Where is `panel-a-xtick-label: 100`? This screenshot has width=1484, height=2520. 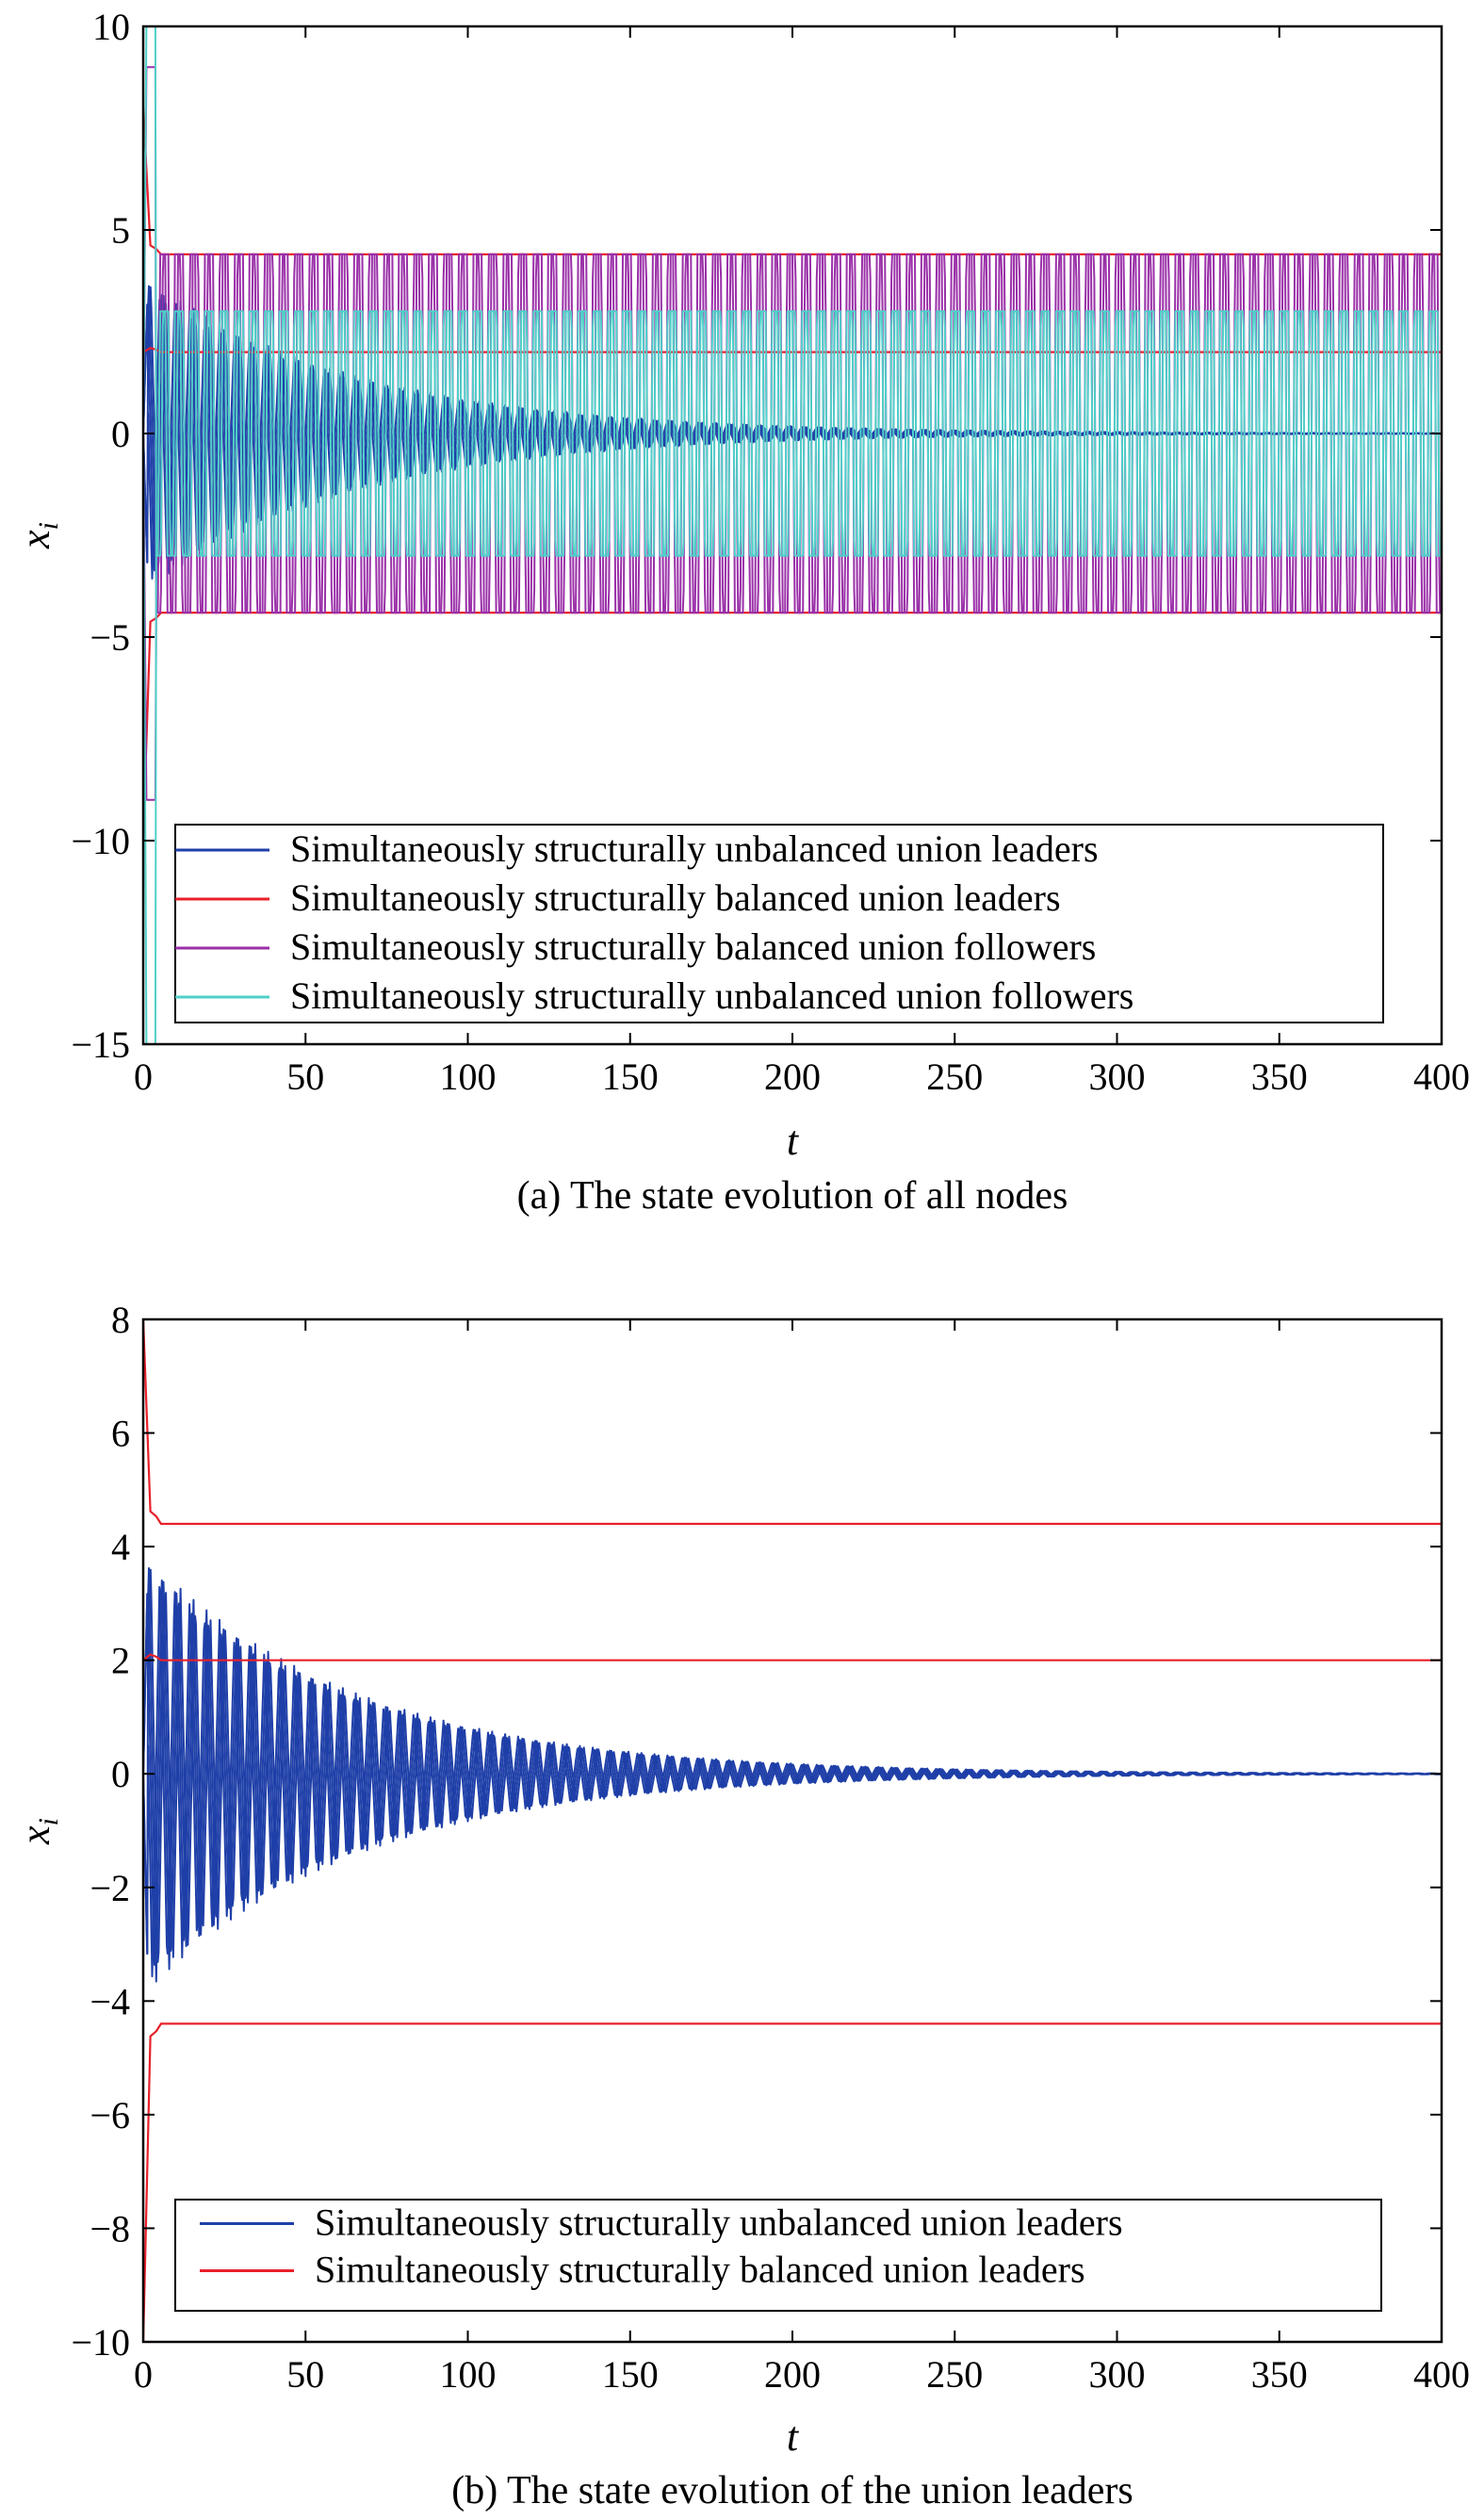 panel-a-xtick-label: 100 is located at coordinates (468, 1076).